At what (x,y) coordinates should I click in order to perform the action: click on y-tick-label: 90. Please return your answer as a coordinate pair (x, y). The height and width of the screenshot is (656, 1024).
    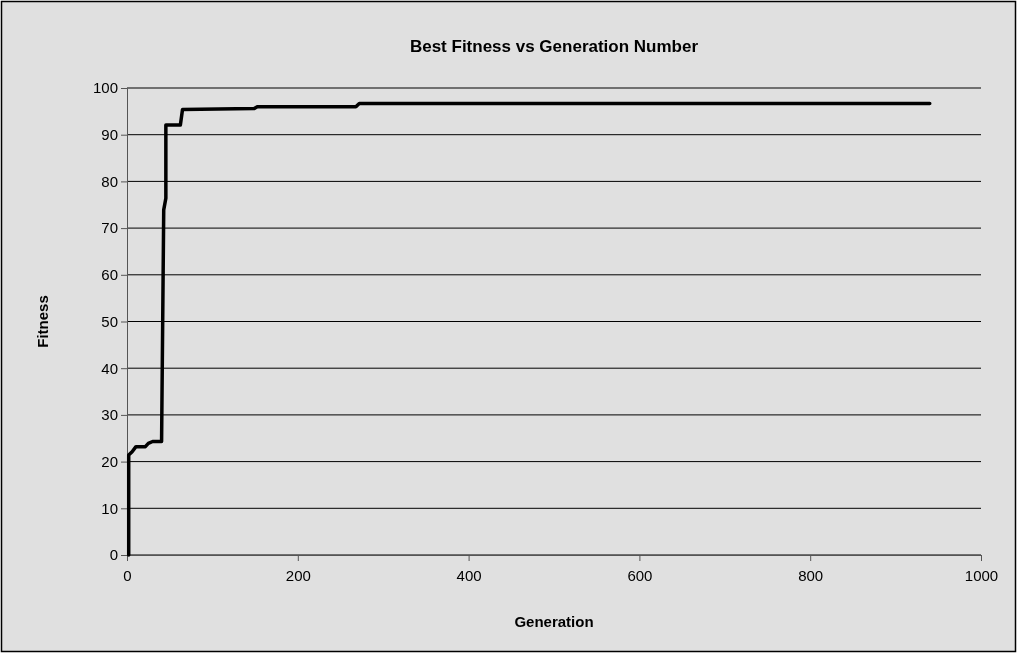
    Looking at the image, I should click on (109, 134).